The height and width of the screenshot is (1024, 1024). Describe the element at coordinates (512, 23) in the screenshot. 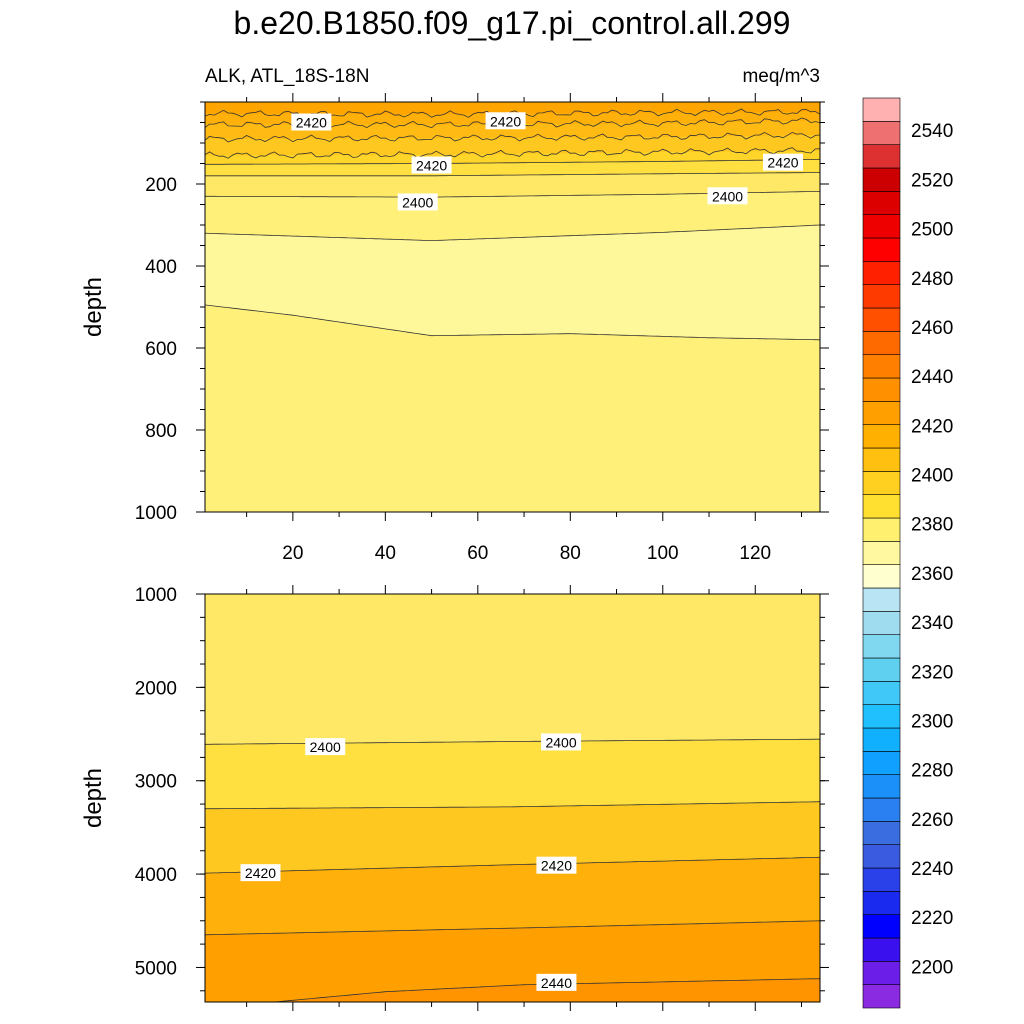

I see `figure-title: b.e20.B1850.f09_g17.pi_control.all.299` at that location.